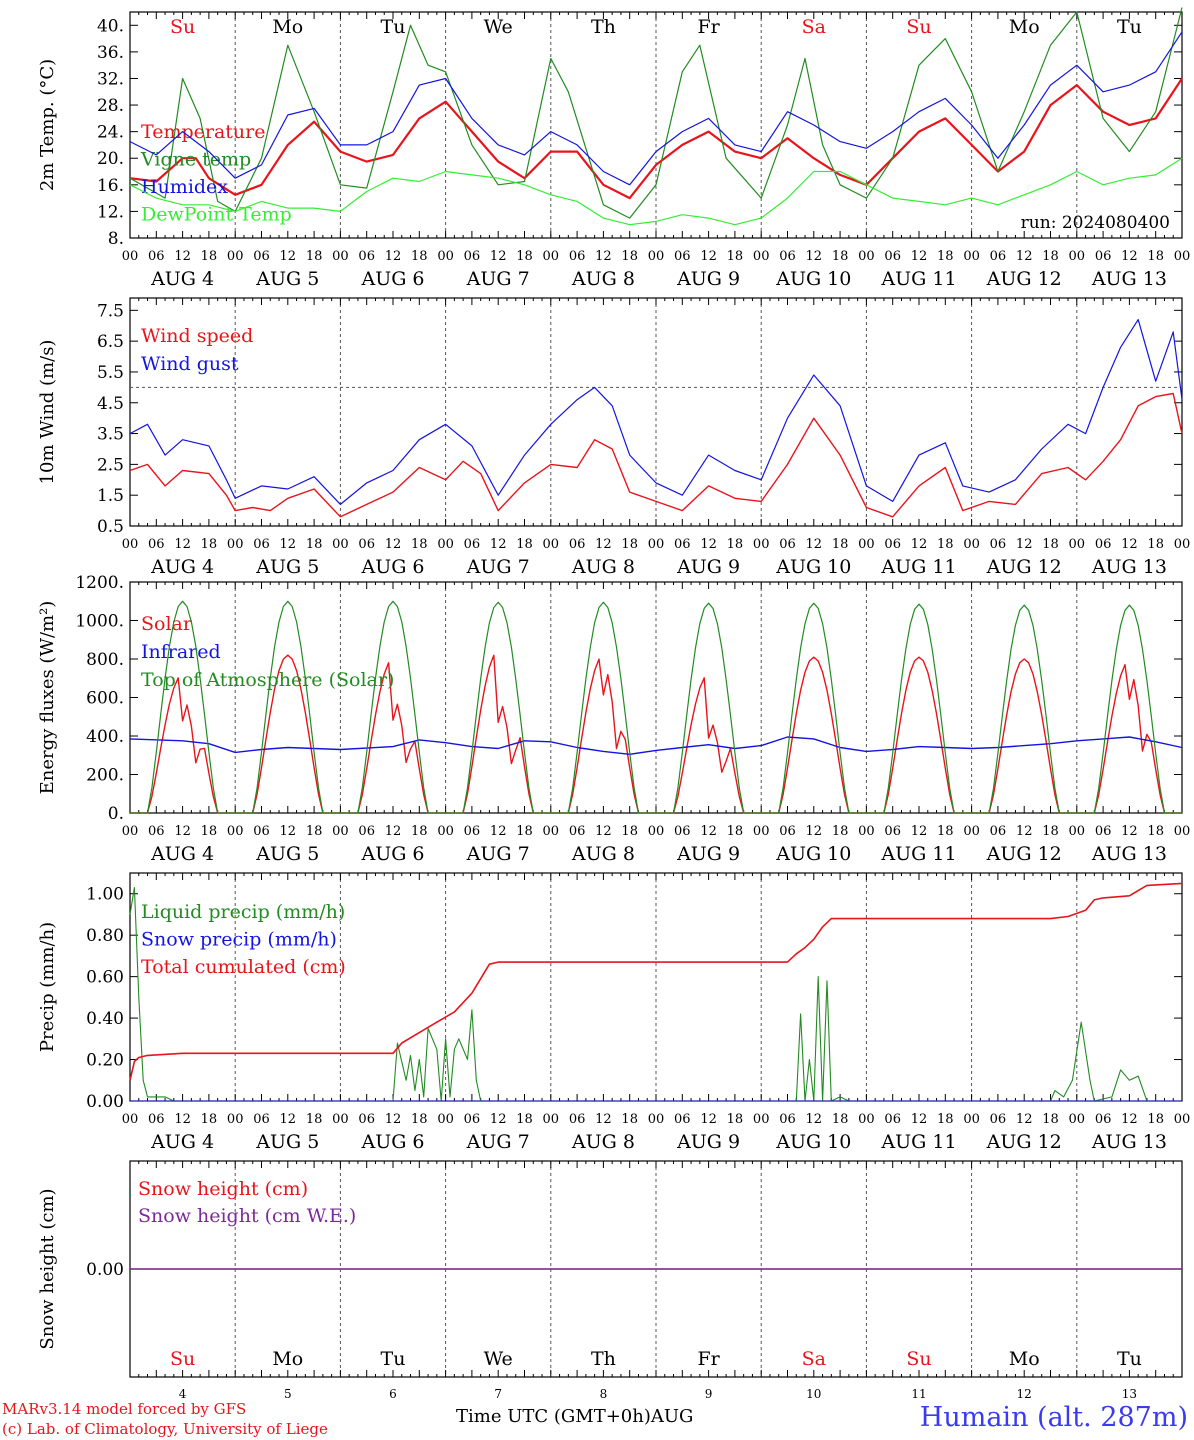 The height and width of the screenshot is (1440, 1194). I want to click on y-tick-label: 600., so click(105, 699).